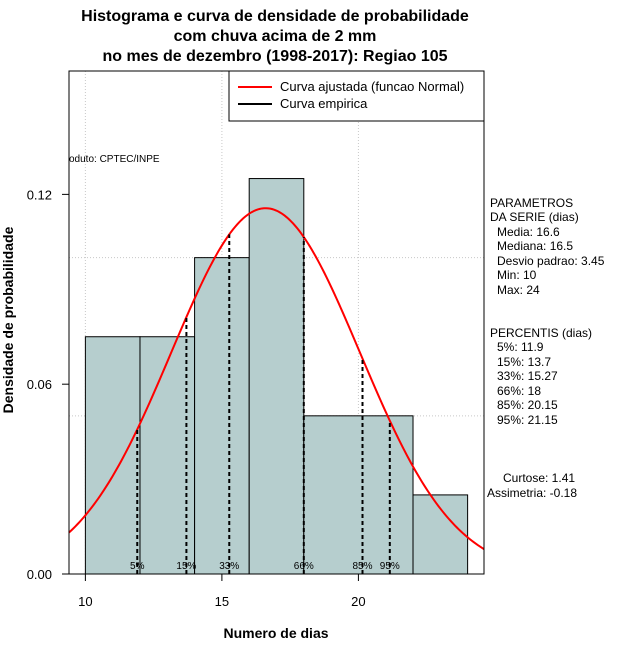 This screenshot has width=640, height=660. Describe the element at coordinates (304, 566) in the screenshot. I see `percentile-label: 66%` at that location.